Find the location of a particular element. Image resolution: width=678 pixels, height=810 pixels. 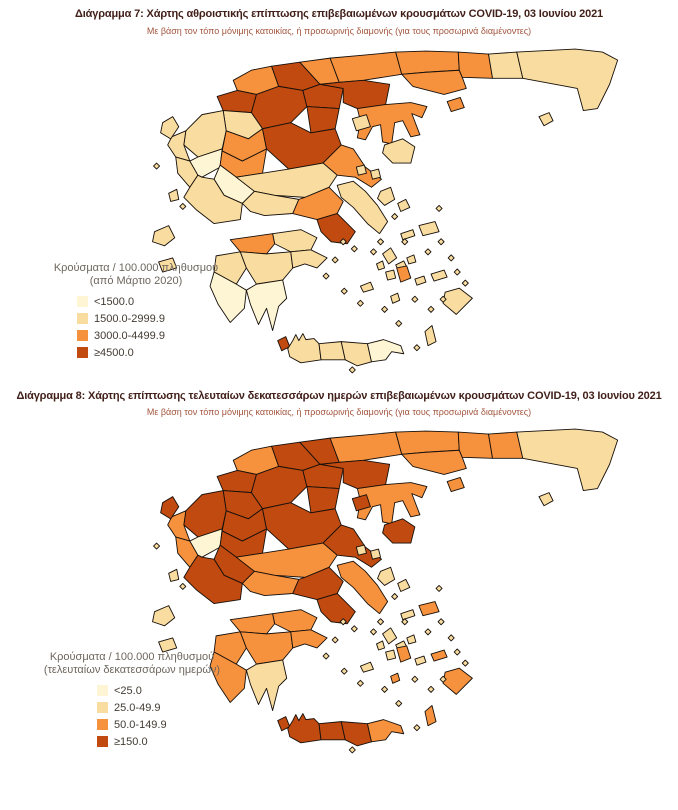

legend-swatch-class2 is located at coordinates (82, 318).